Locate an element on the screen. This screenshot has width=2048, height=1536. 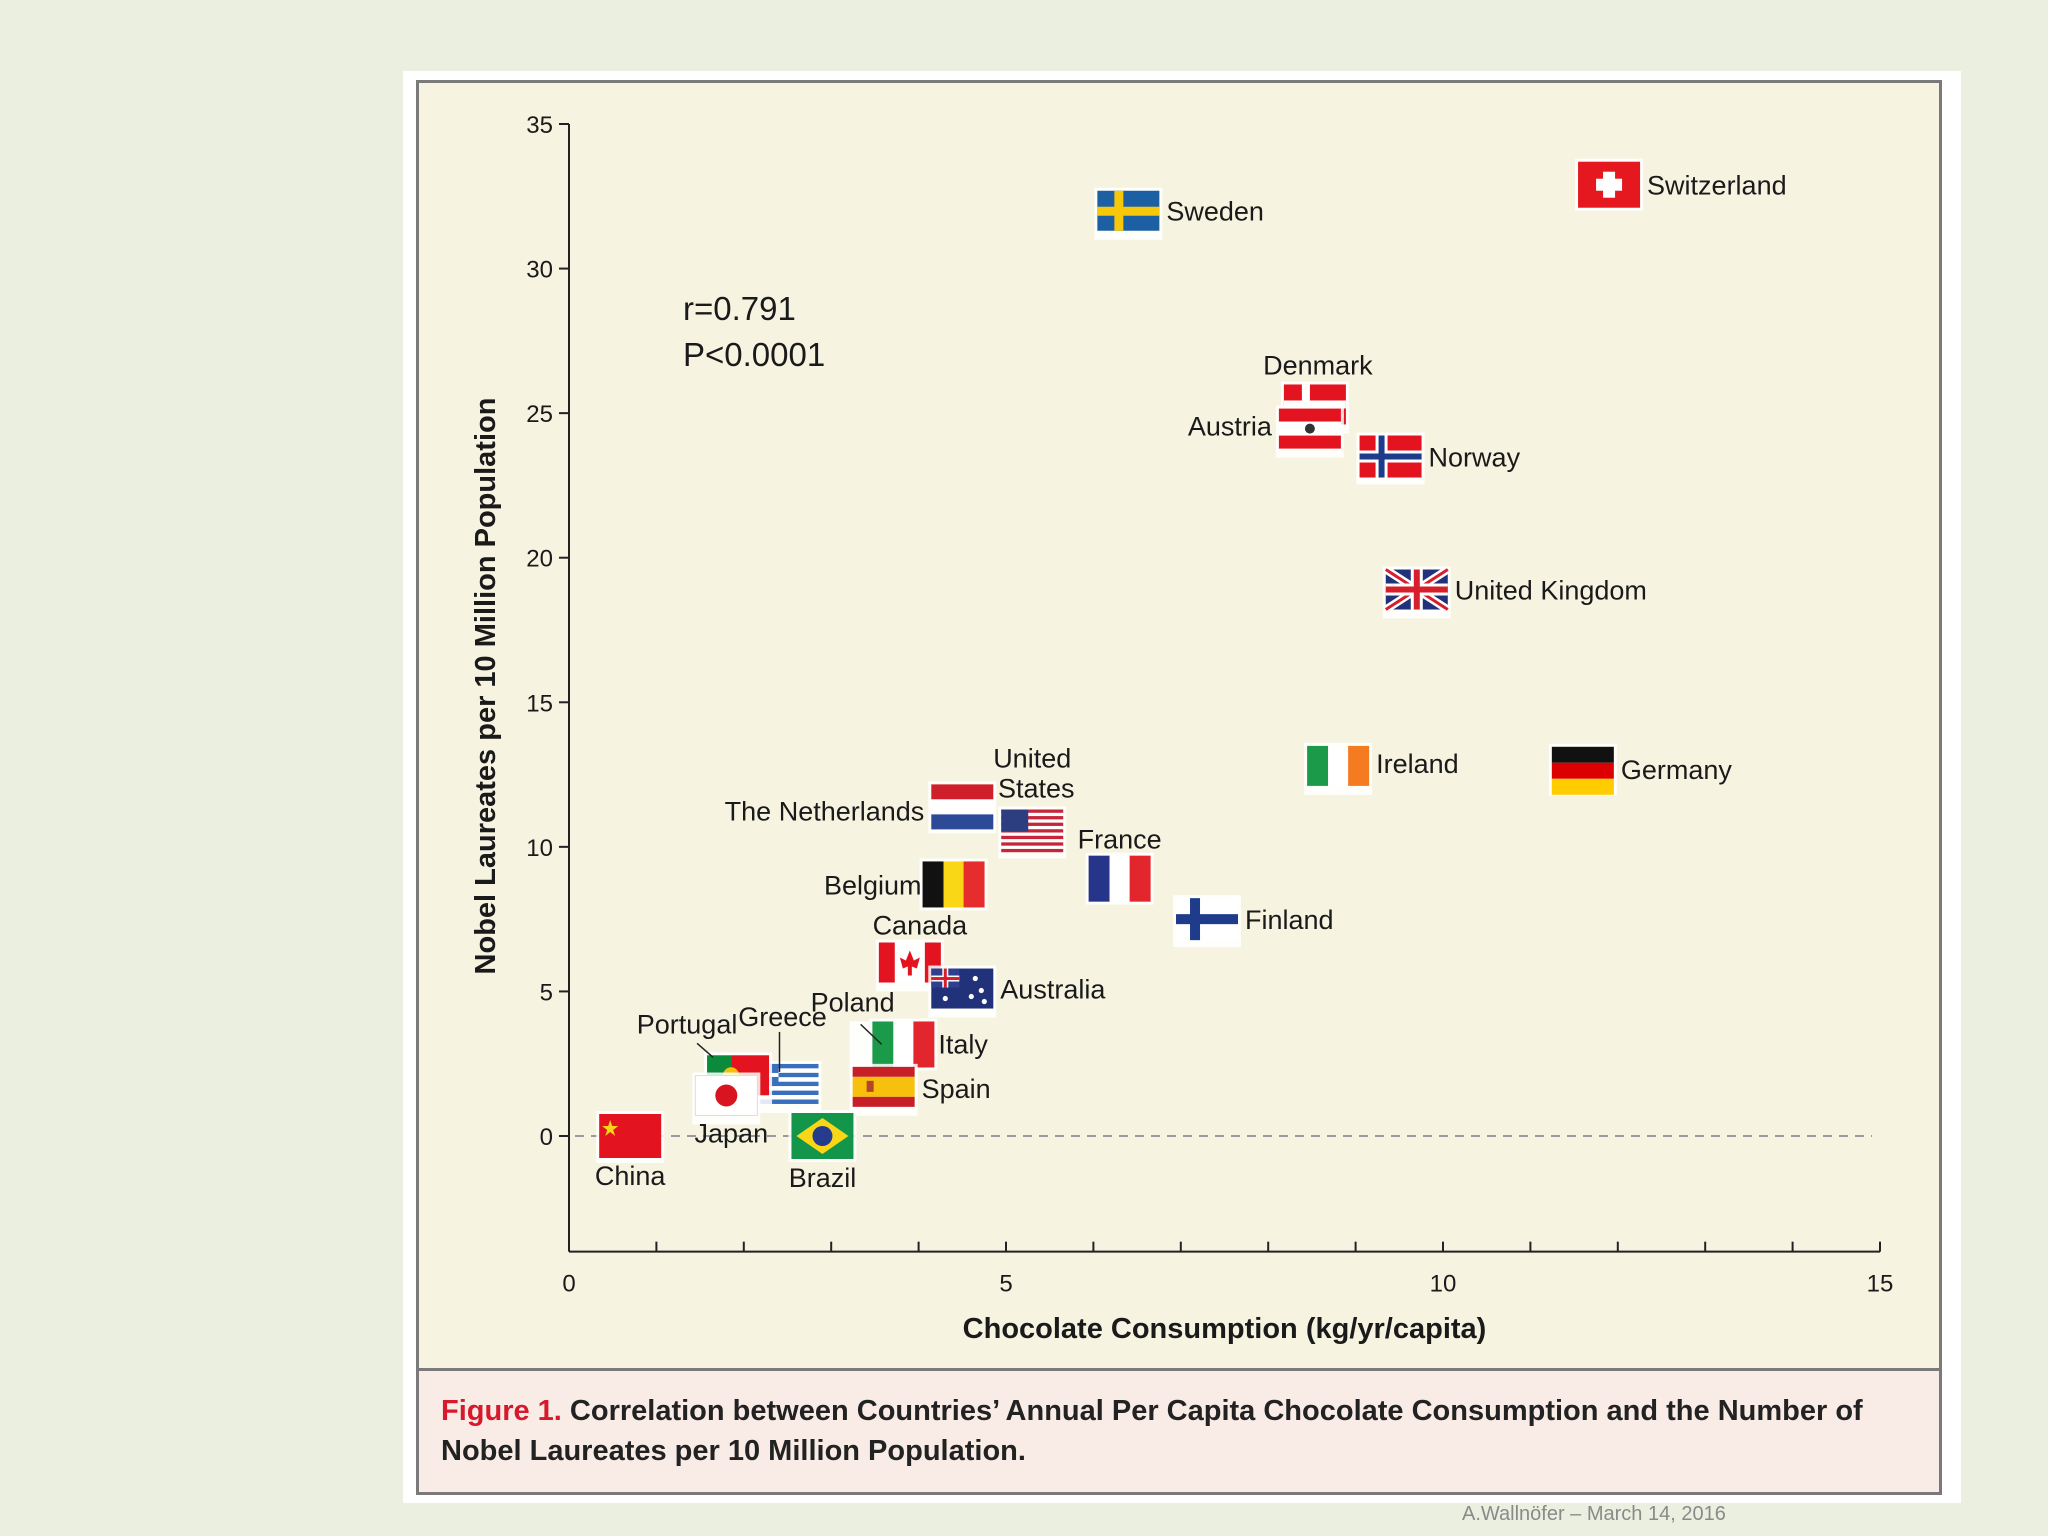
data-point-finland is located at coordinates (1207, 921).